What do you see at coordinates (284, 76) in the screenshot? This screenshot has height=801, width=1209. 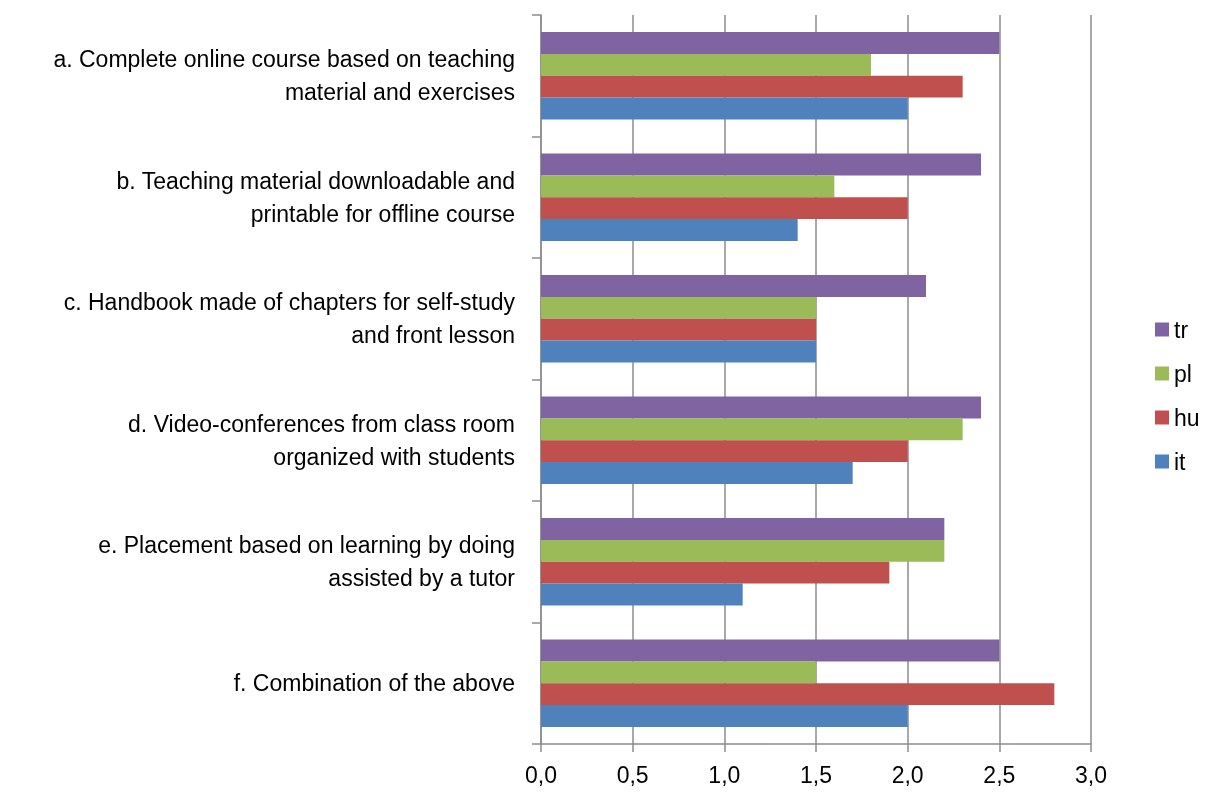 I see `y-tick-label: a. Complete online course based on teaching material and exercises` at bounding box center [284, 76].